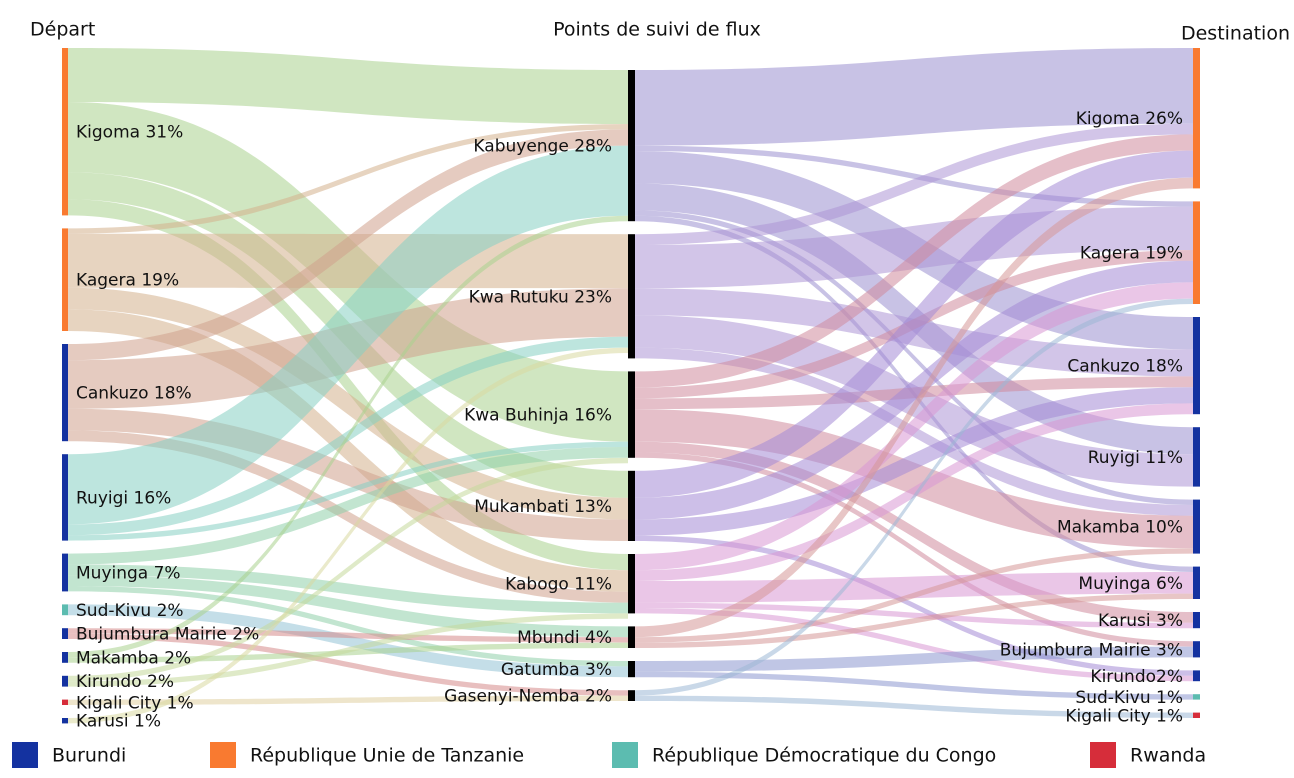 The height and width of the screenshot is (778, 1294). I want to click on node-label: Karusi 3%, so click(1140, 621).